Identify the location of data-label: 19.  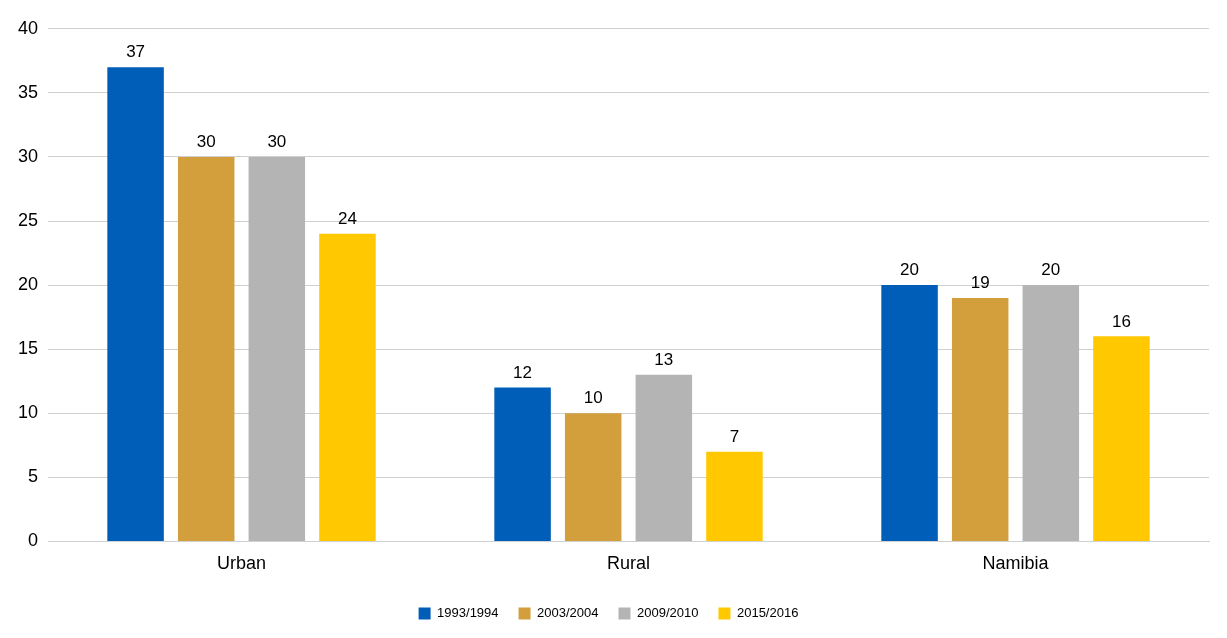
(980, 283).